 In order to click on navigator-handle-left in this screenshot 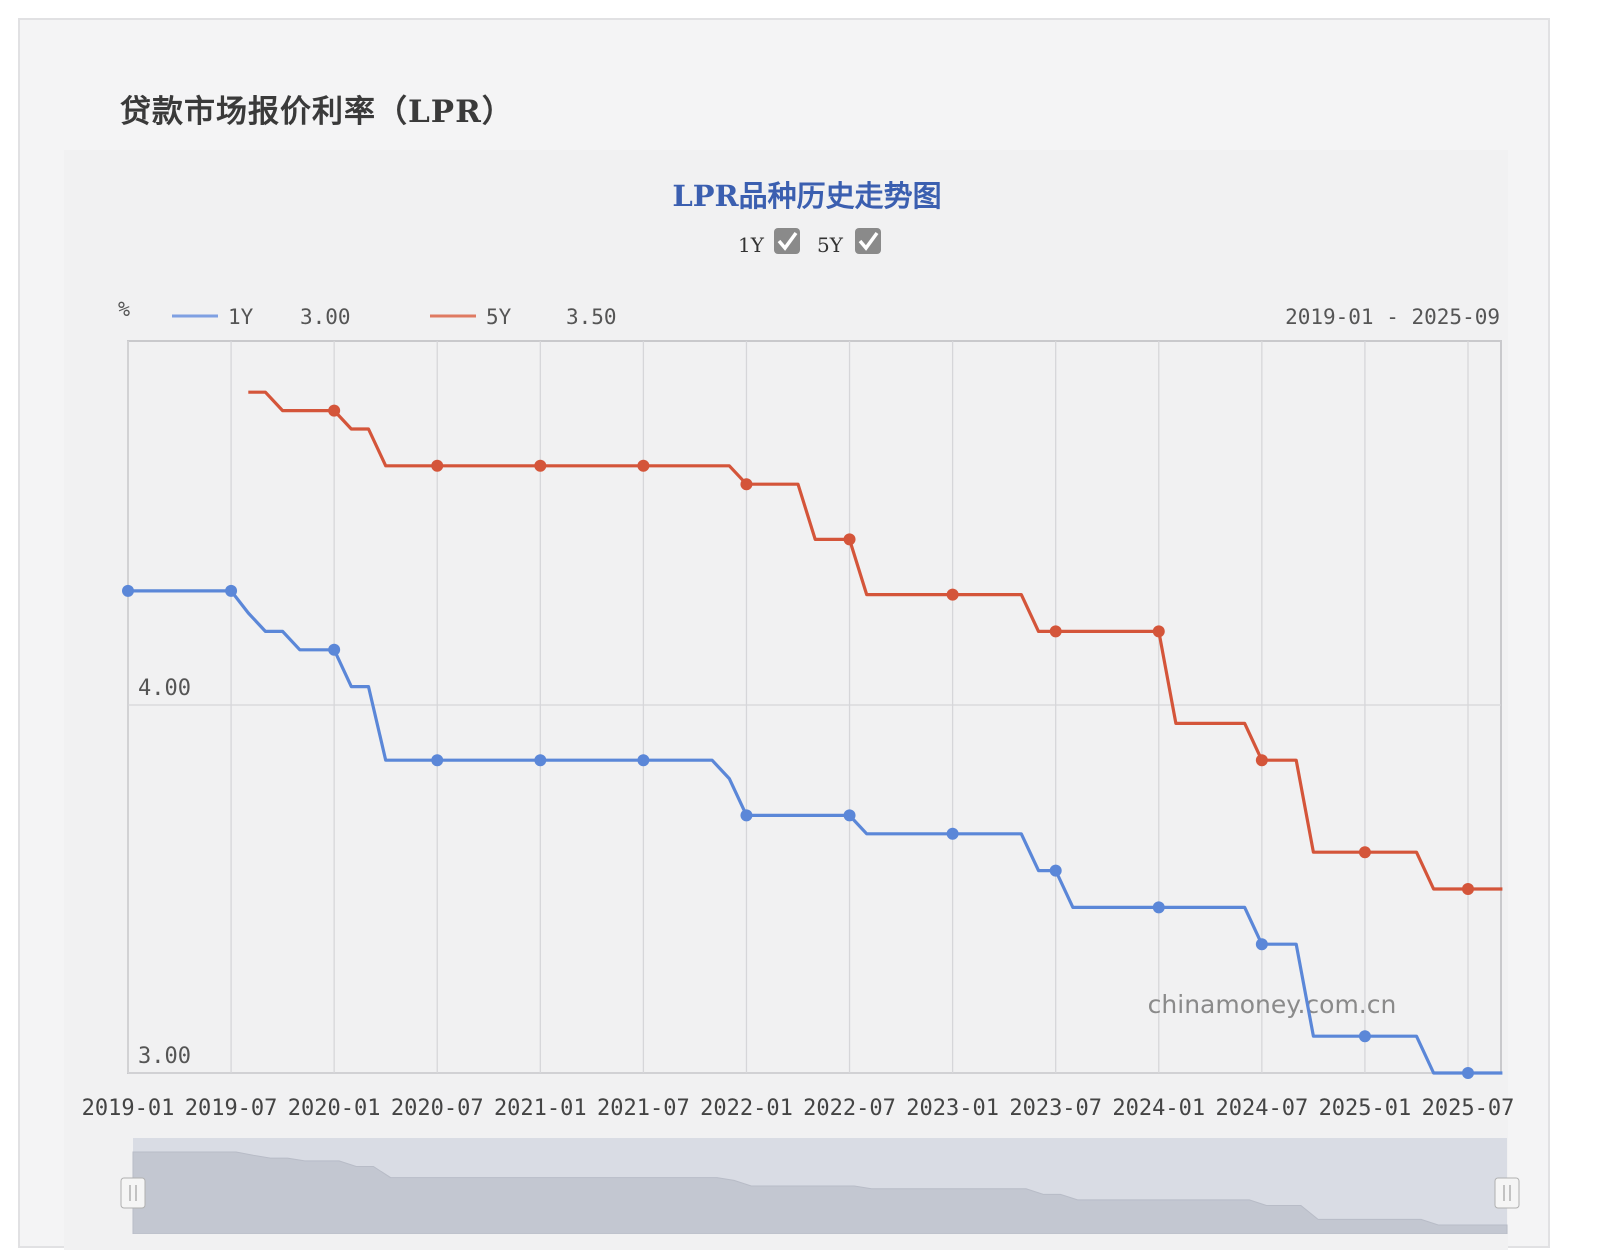, I will do `click(133, 1193)`.